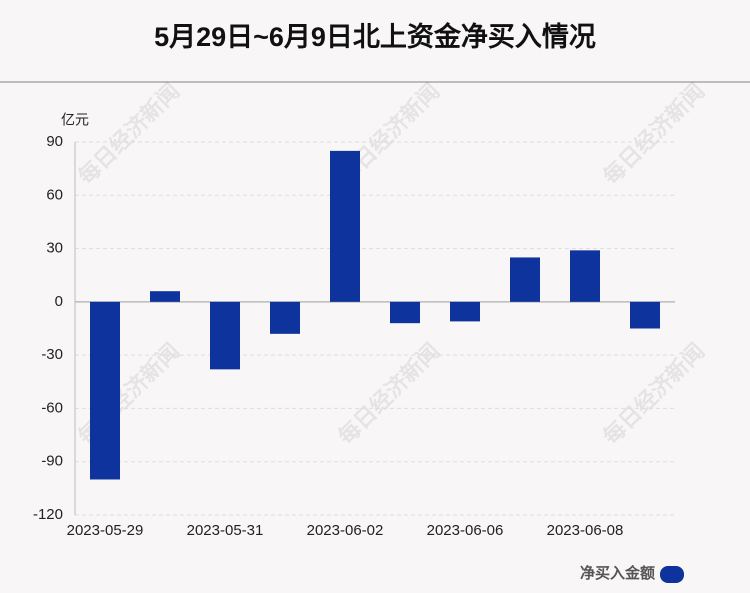 The height and width of the screenshot is (593, 750). Describe the element at coordinates (375, 36) in the screenshot. I see `chart-title: 5月29日~6月9日北上资金净买入情况` at that location.